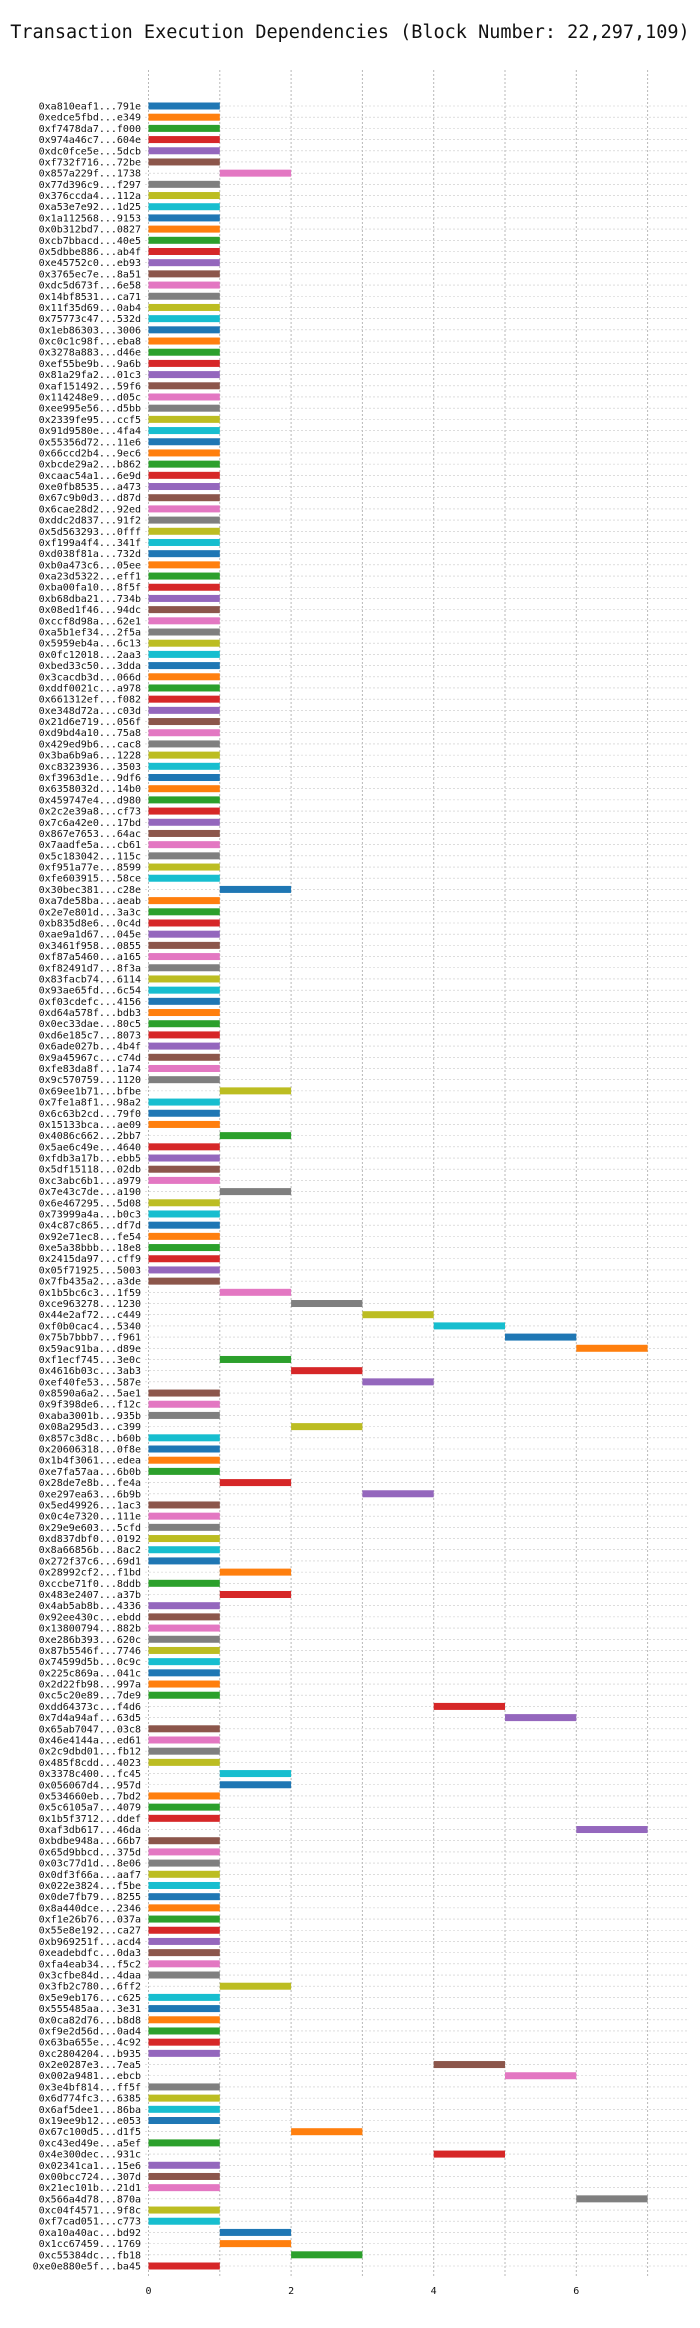 The height and width of the screenshot is (2328, 700). What do you see at coordinates (90, 1394) in the screenshot?
I see `tx-label: 0x8590a6a2...5ae1` at bounding box center [90, 1394].